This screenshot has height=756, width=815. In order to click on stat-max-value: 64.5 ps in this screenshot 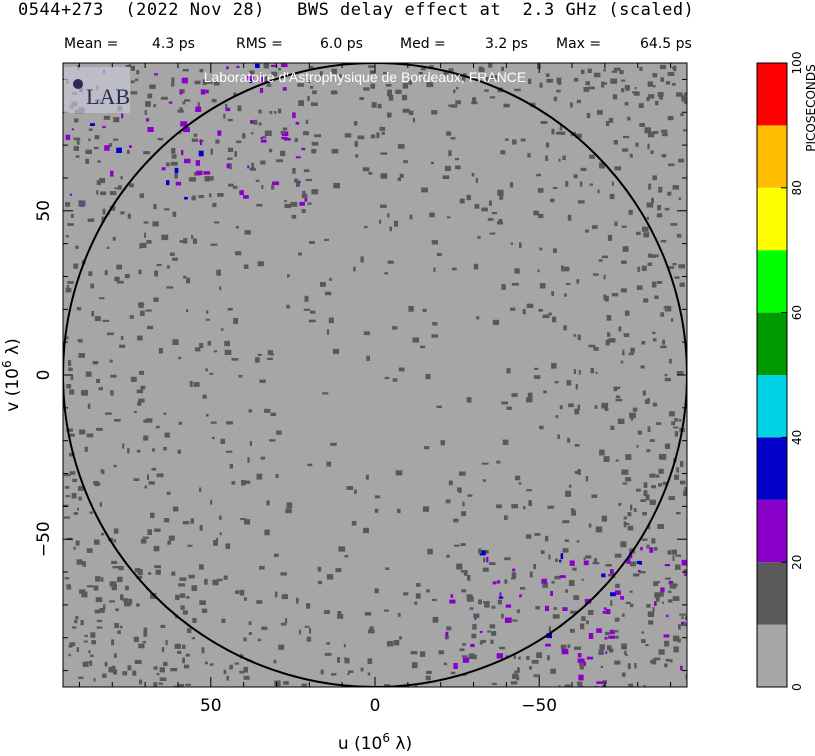, I will do `click(666, 44)`.